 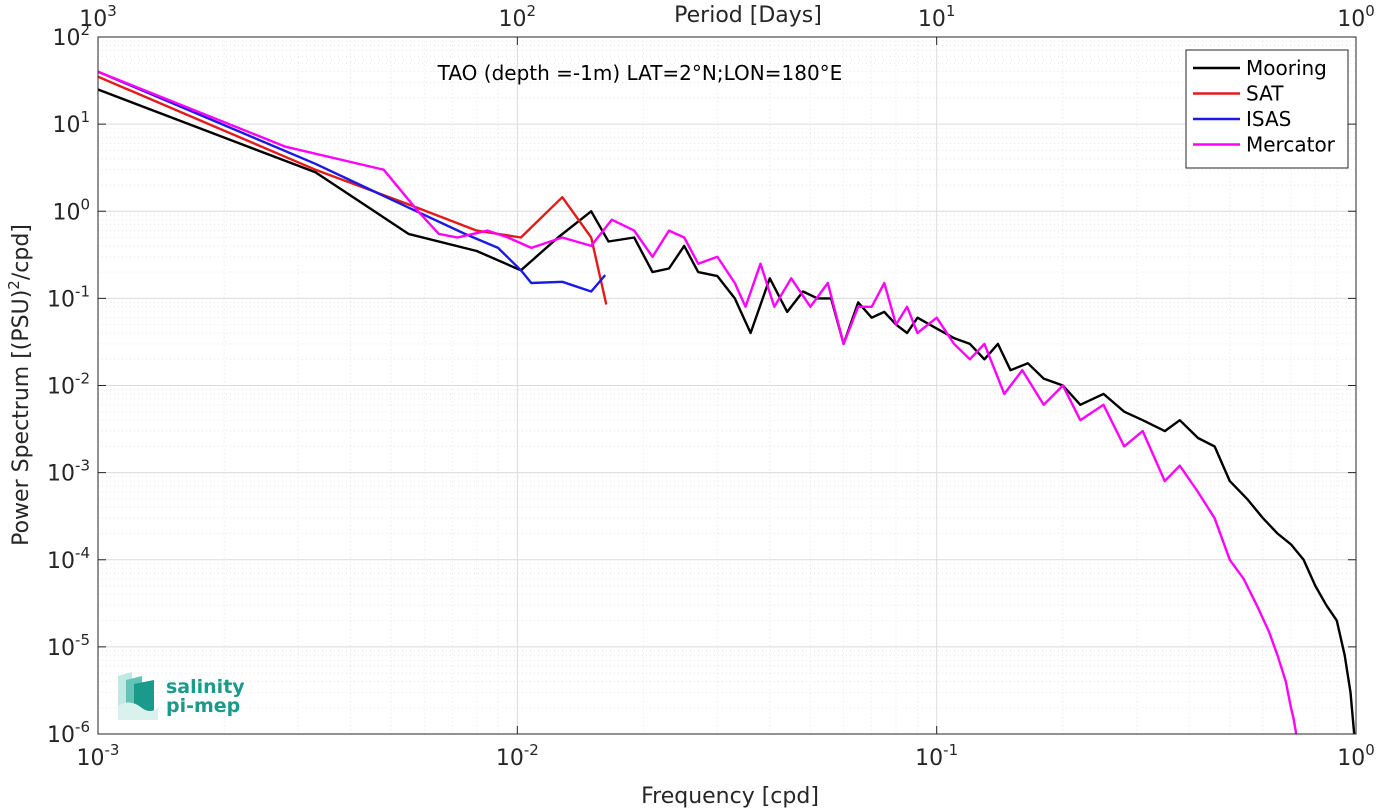 I want to click on top-axis-title: Period [Days], so click(x=748, y=15).